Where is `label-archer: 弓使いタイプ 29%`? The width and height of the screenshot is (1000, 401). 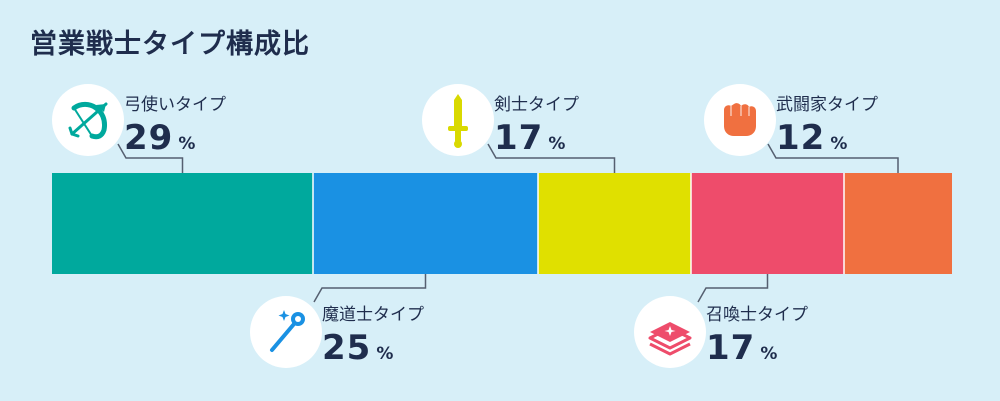 label-archer: 弓使いタイプ 29% is located at coordinates (175, 124).